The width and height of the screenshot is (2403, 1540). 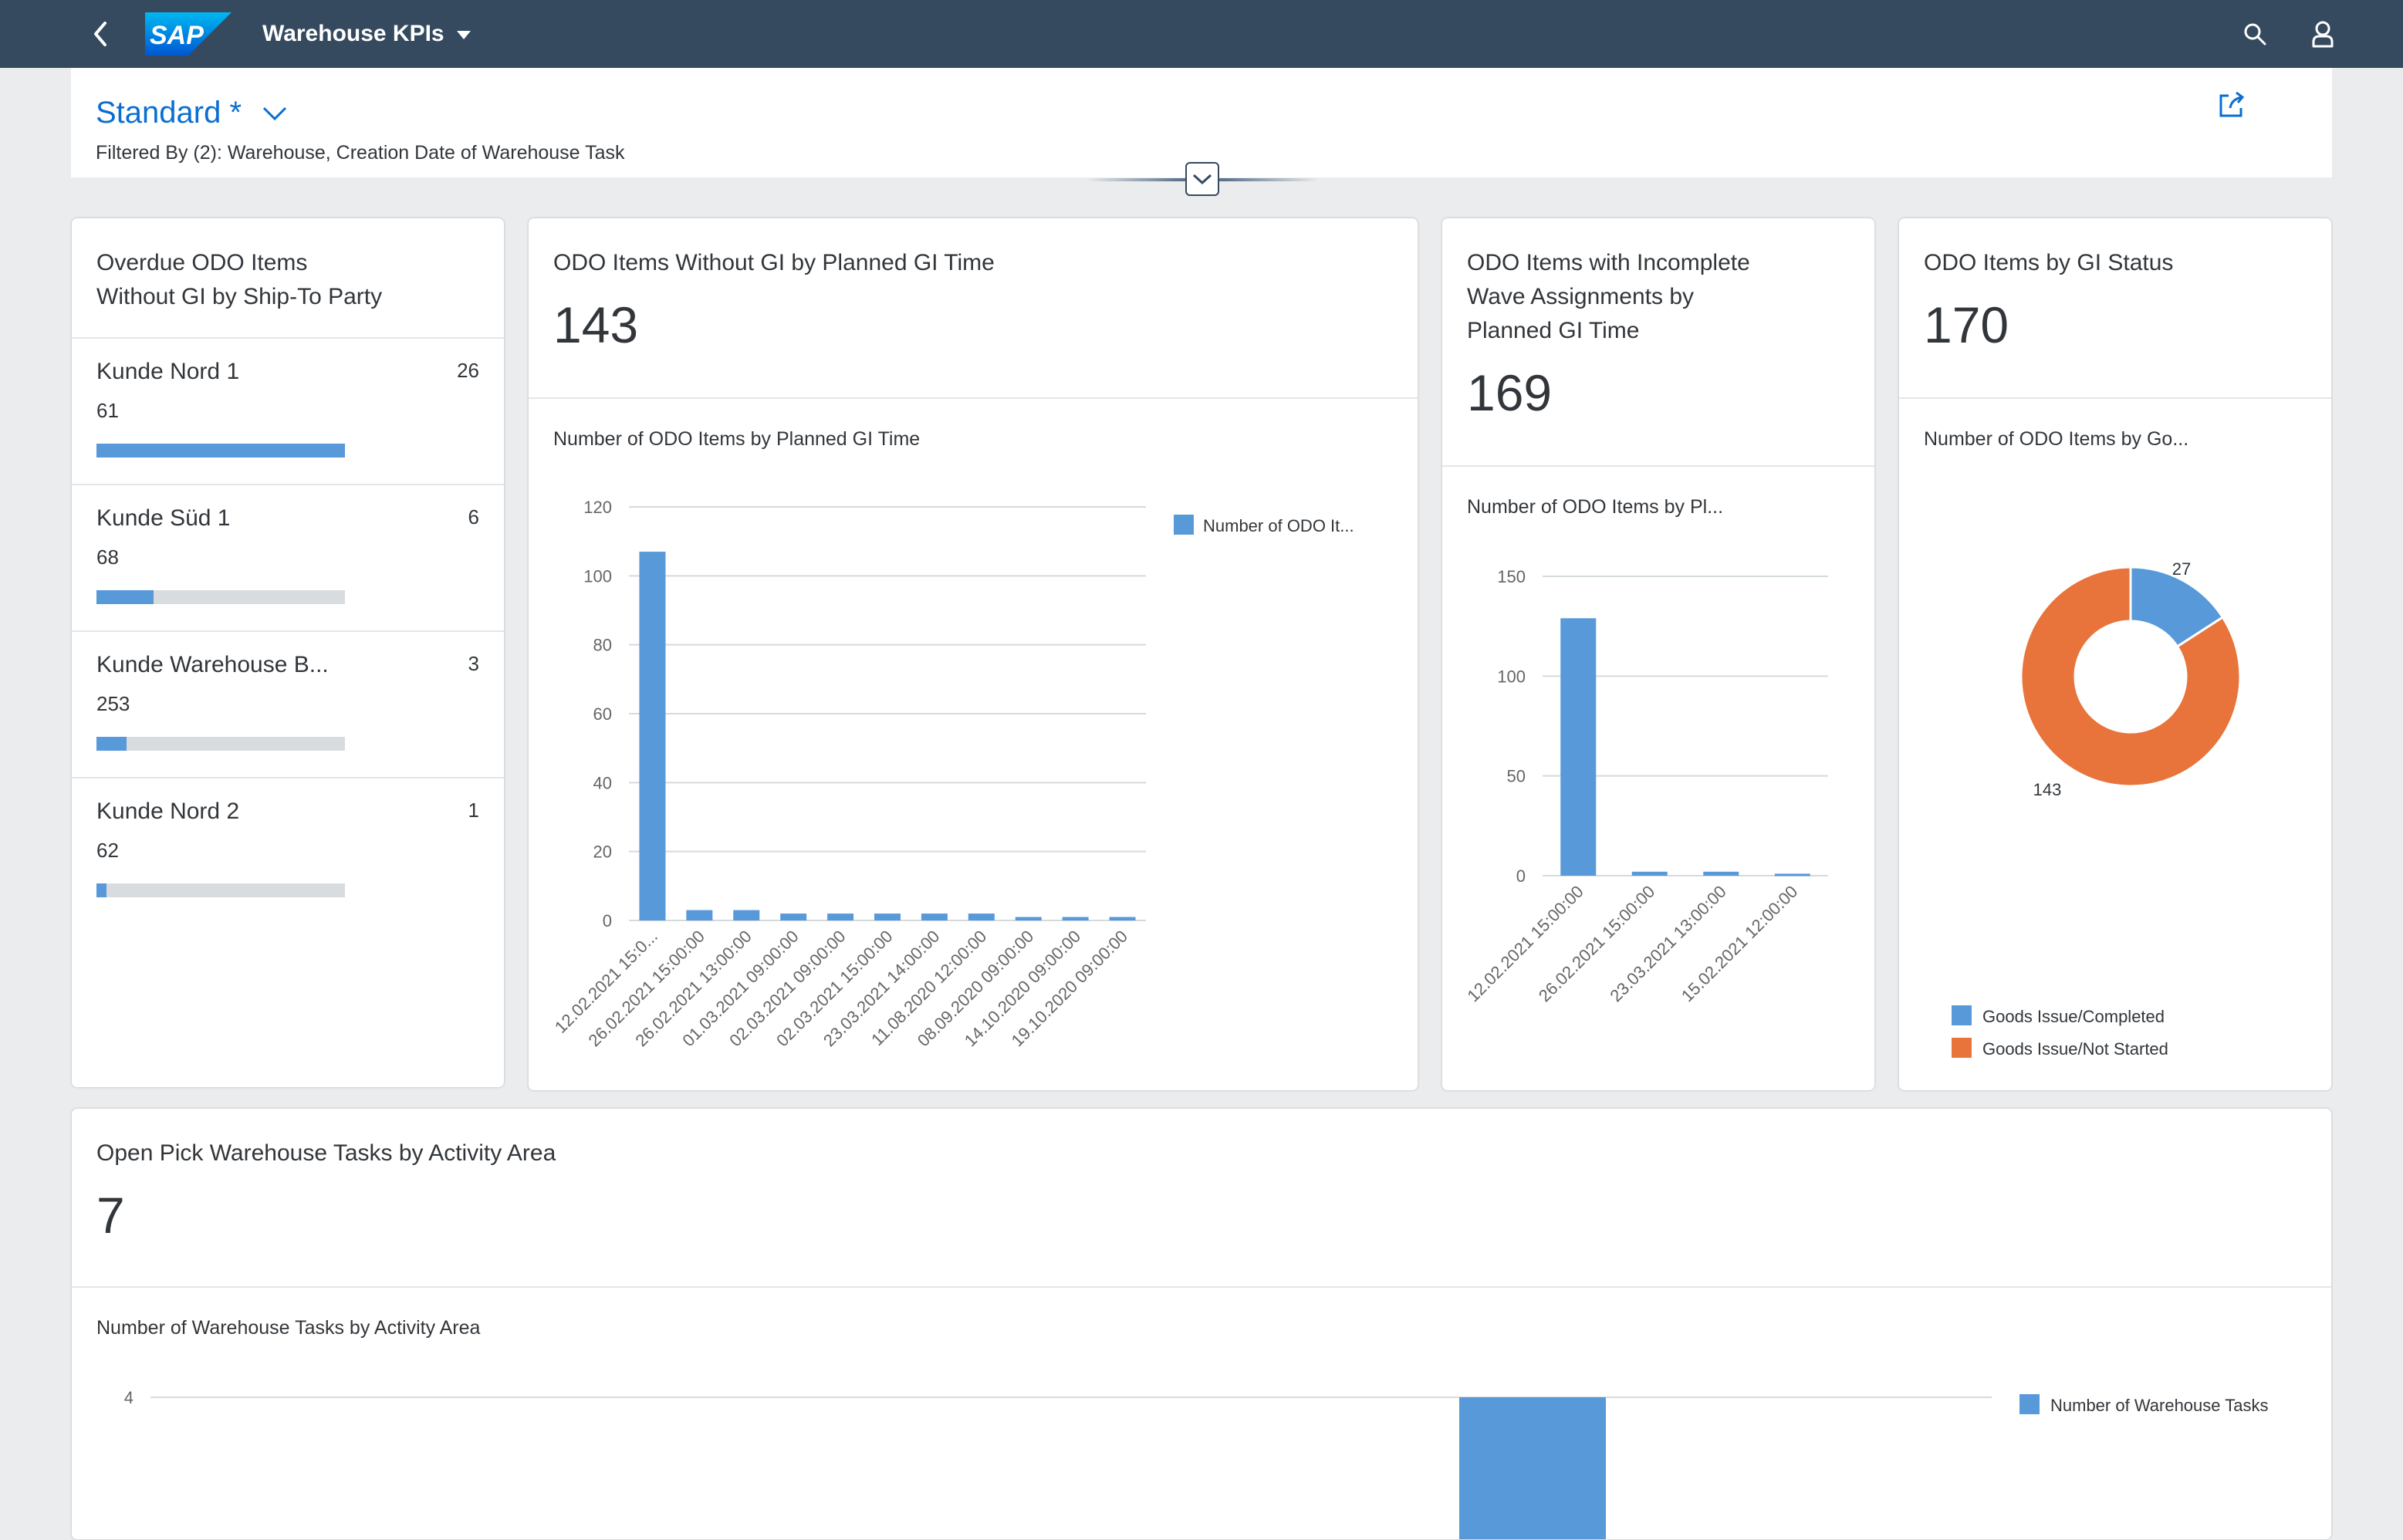 I want to click on item-count: 3, so click(x=474, y=664).